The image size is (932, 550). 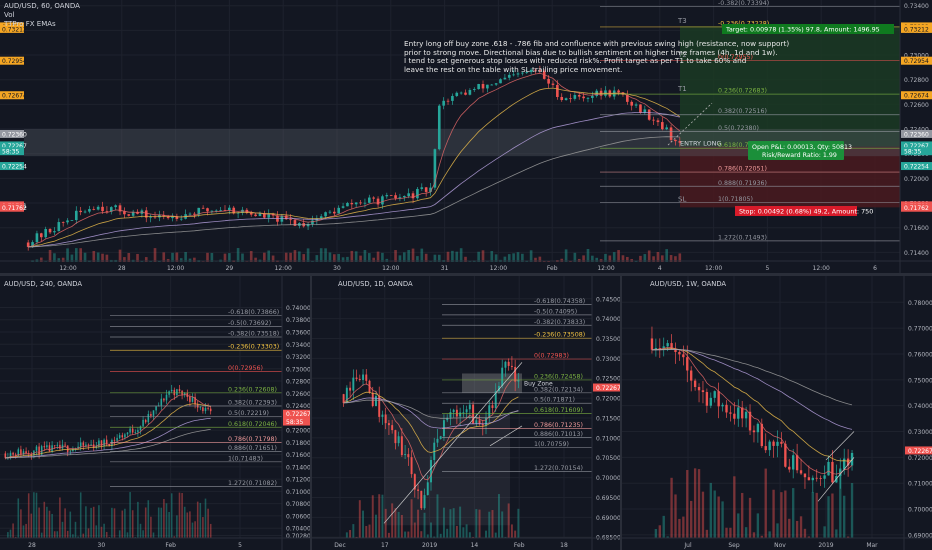 What do you see at coordinates (431, 422) in the screenshot?
I see `ema-line` at bounding box center [431, 422].